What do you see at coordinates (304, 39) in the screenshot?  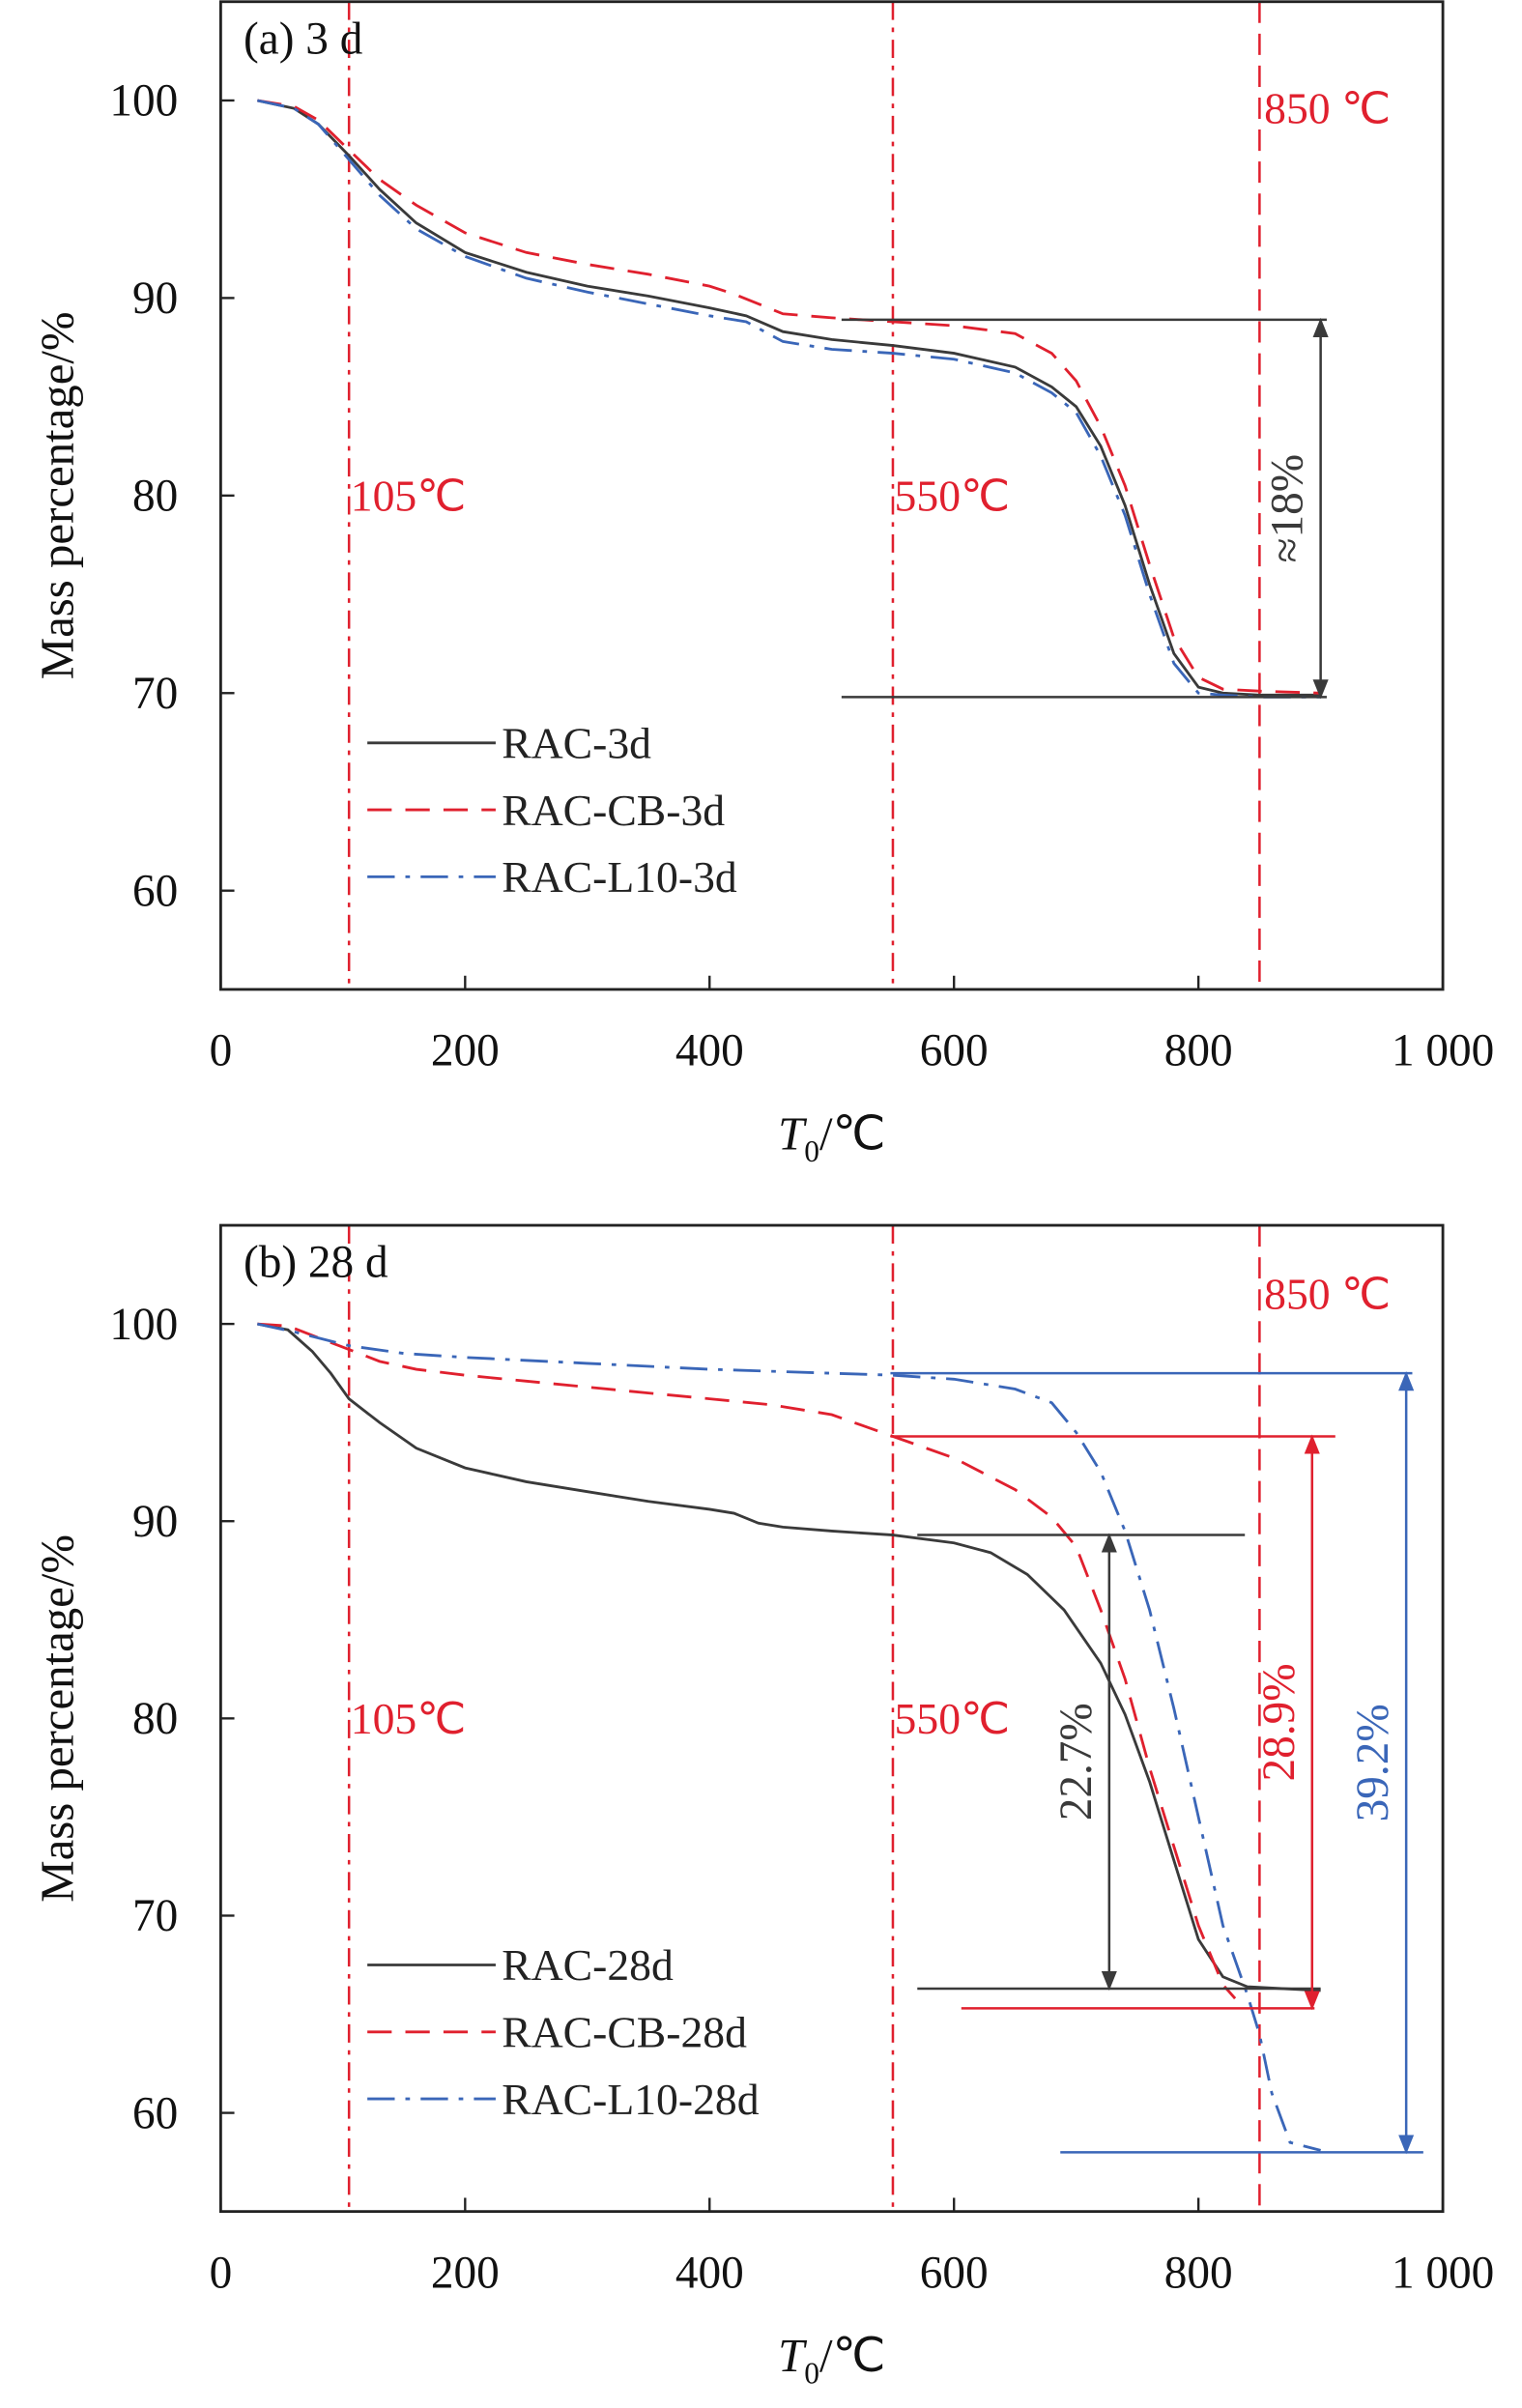 I see `panel-title: (a) 3 d` at bounding box center [304, 39].